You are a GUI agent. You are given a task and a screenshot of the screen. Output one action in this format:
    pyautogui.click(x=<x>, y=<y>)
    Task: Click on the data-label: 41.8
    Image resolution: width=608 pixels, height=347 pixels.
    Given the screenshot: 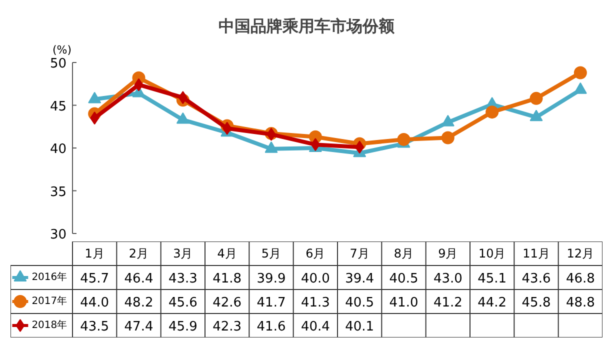 What is the action you would take?
    pyautogui.click(x=227, y=279)
    